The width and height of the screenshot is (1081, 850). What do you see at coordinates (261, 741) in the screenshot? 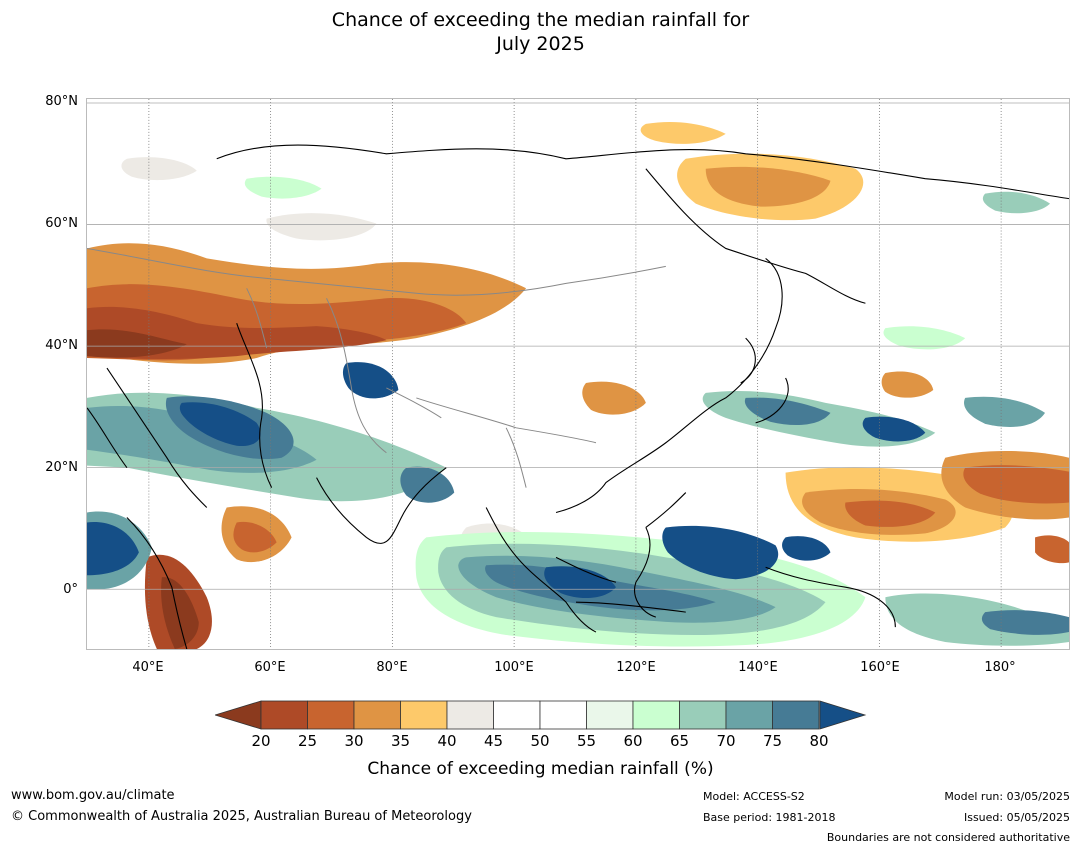
I see `colorbar-tick-20: 20` at bounding box center [261, 741].